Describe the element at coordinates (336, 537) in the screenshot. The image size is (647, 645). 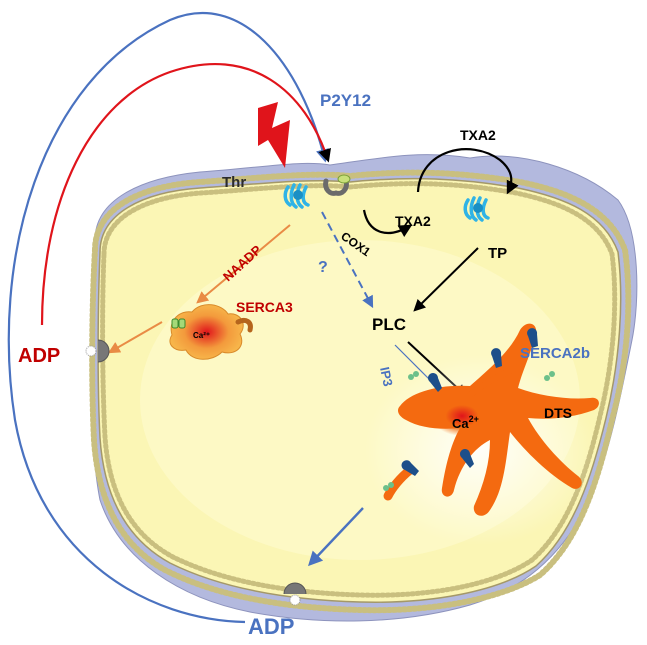
I see `dts-to-adp-arrow` at that location.